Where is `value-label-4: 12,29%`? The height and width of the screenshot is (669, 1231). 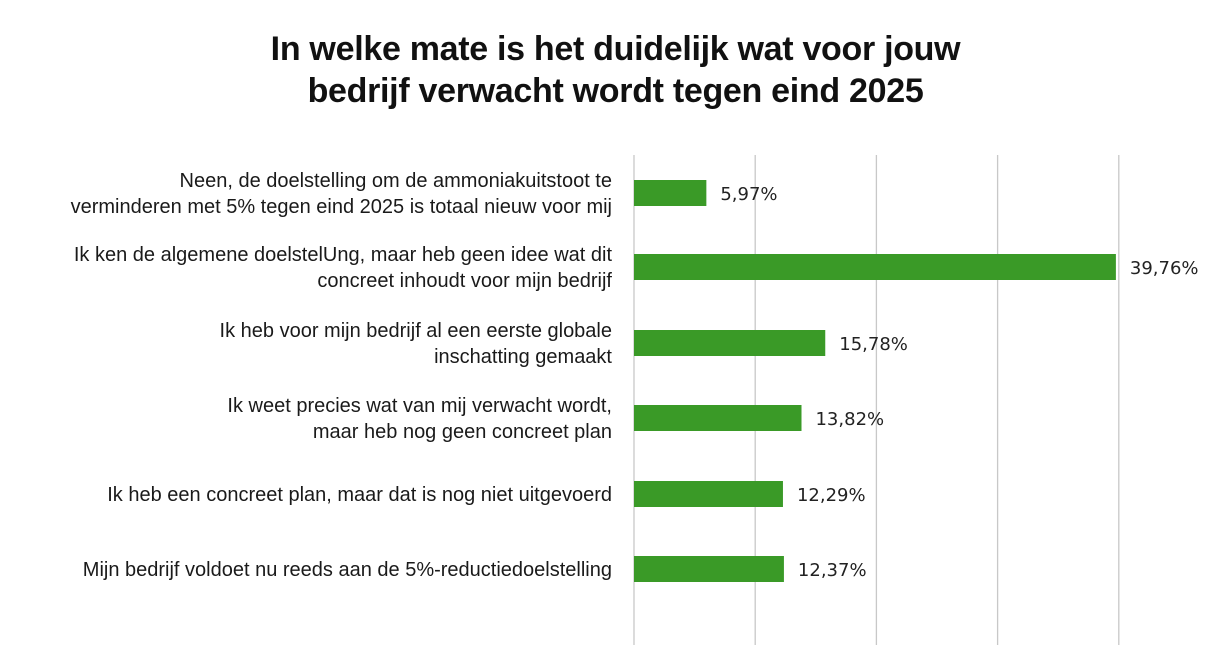
value-label-4: 12,29% is located at coordinates (831, 495).